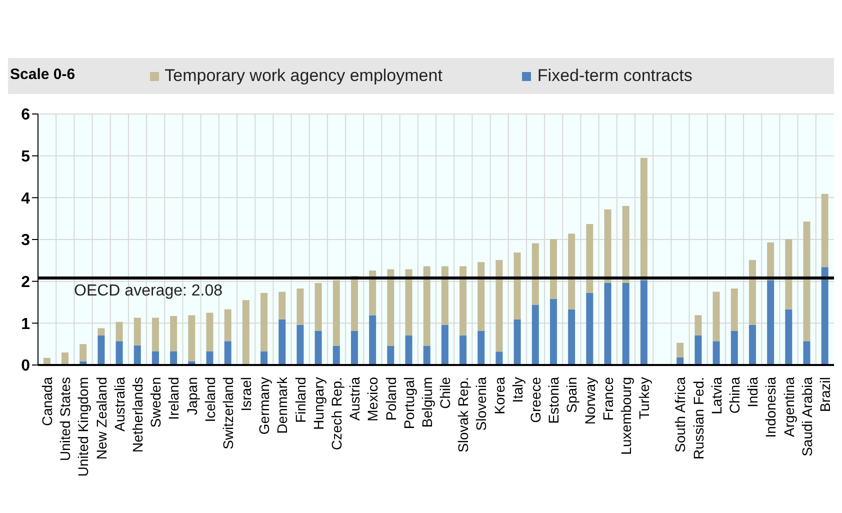 The height and width of the screenshot is (513, 842). Describe the element at coordinates (824, 394) in the screenshot. I see `x-tick-label: Brazil` at that location.